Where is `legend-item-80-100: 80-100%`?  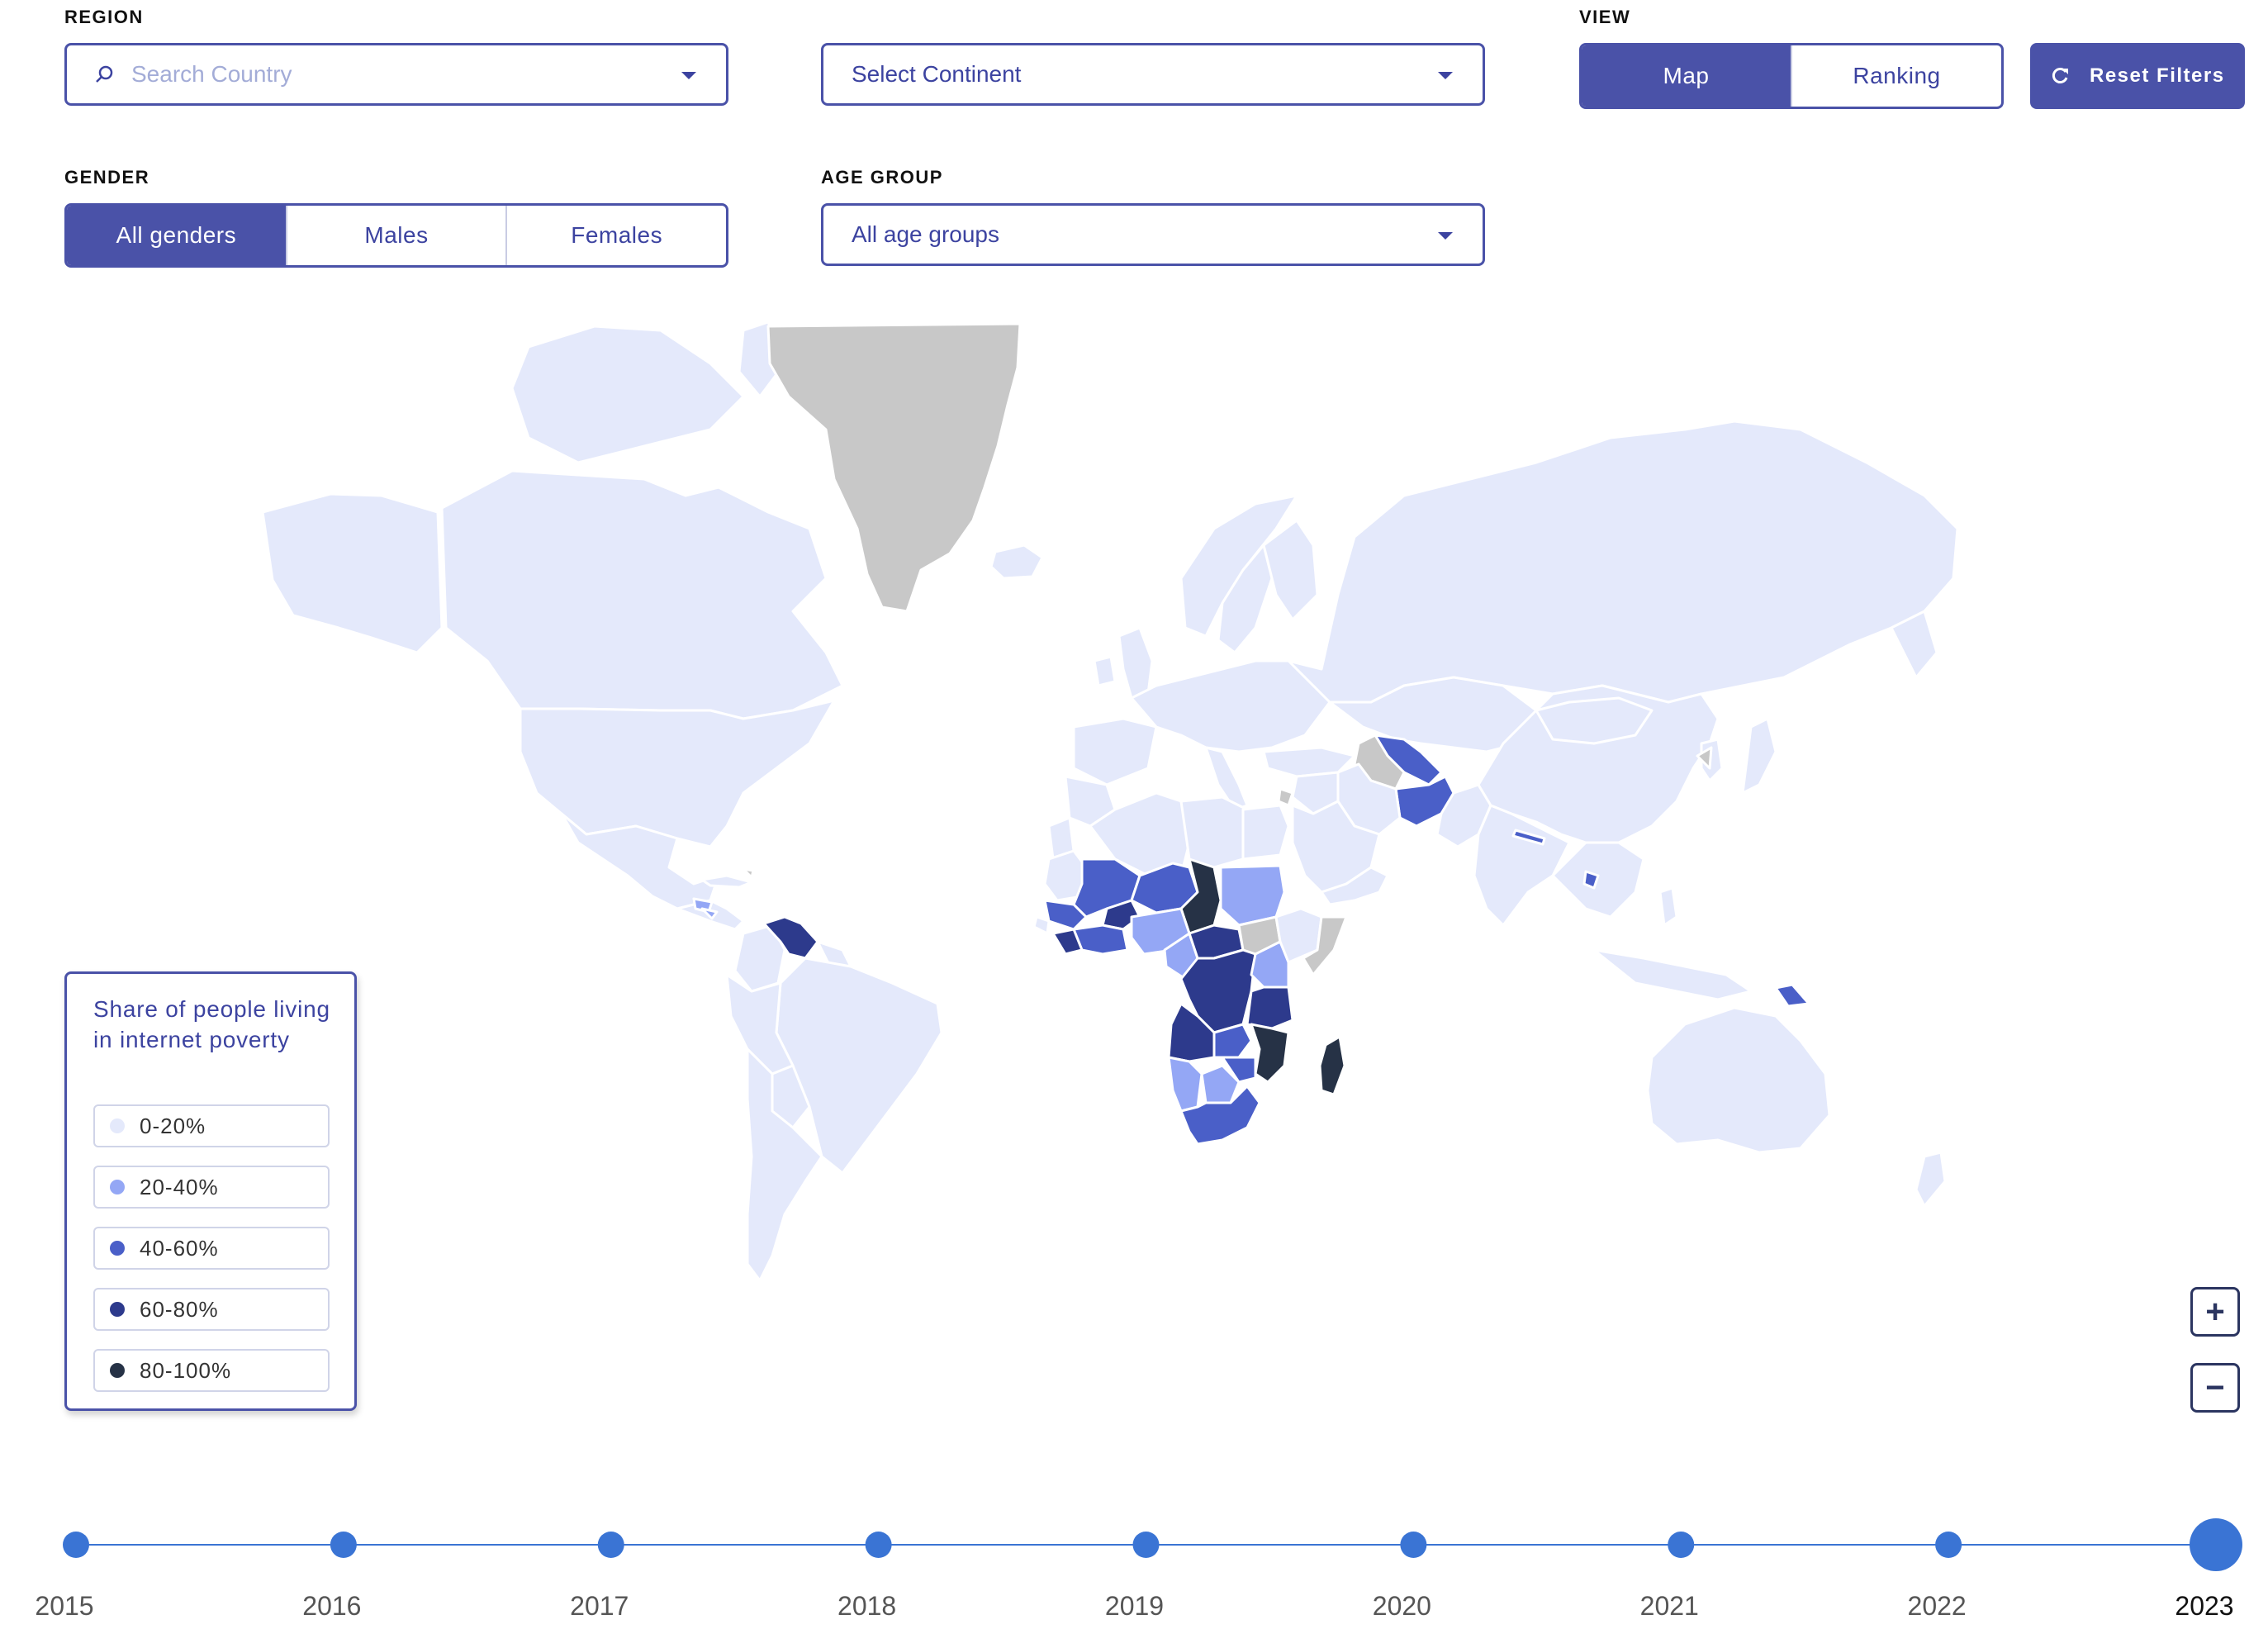
legend-item-80-100: 80-100% is located at coordinates (211, 1371).